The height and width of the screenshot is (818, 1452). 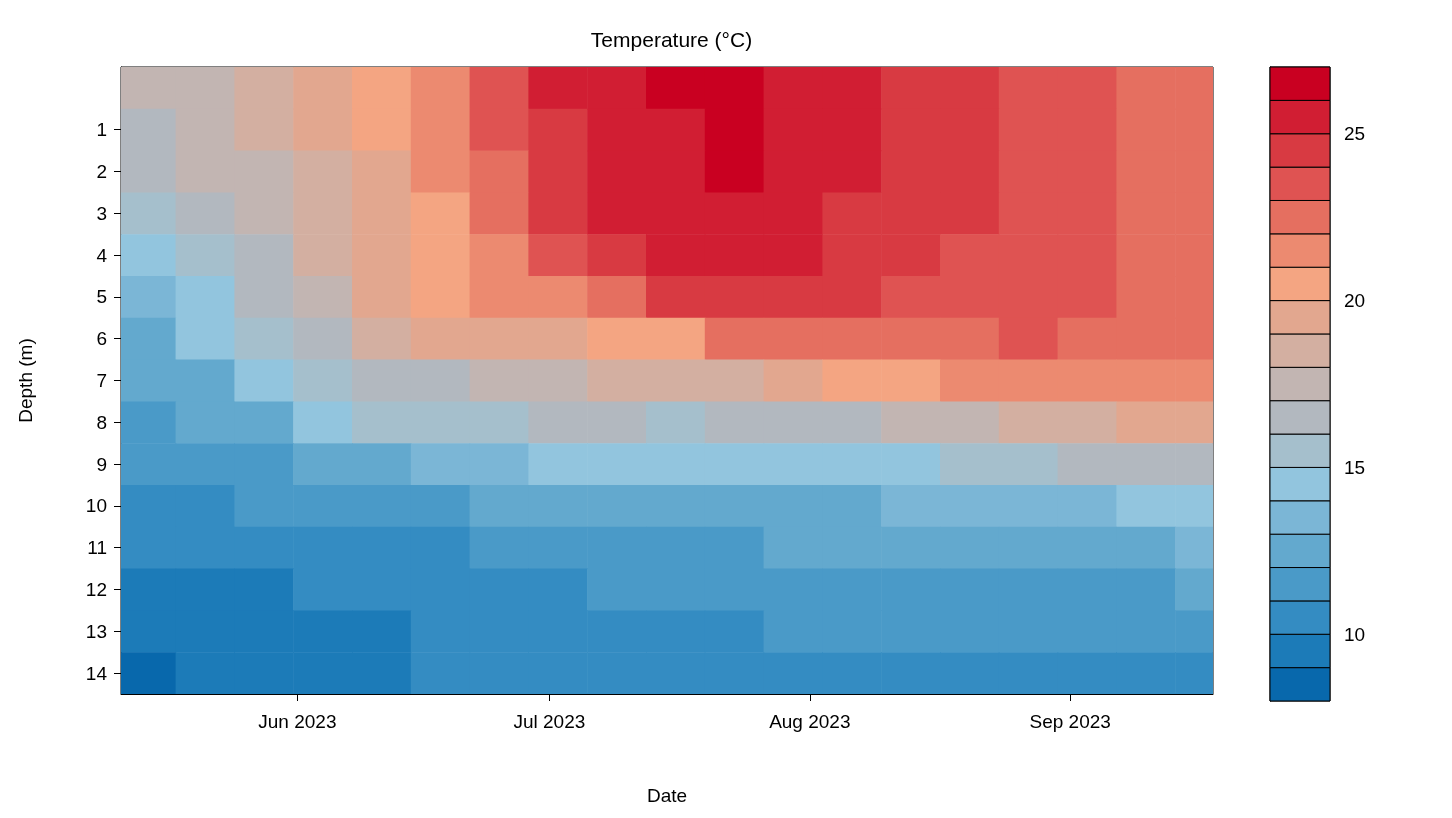 I want to click on y-tick-label: 13, so click(x=96, y=631).